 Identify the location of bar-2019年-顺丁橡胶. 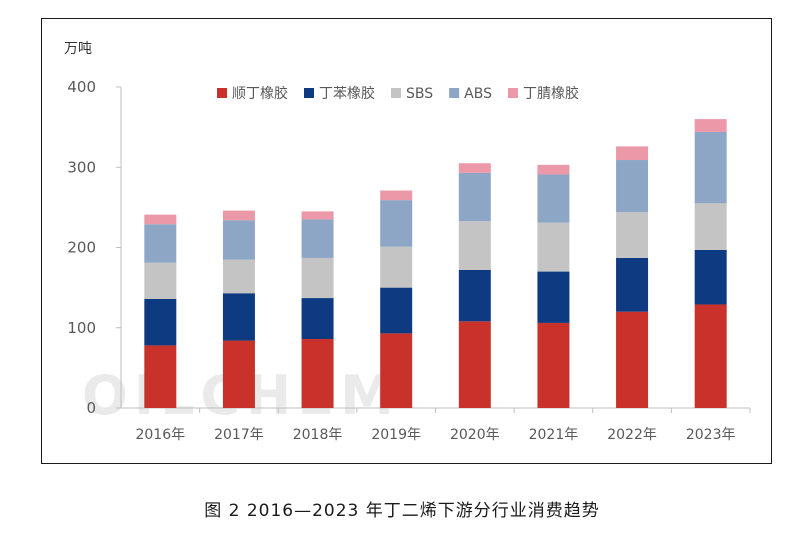
(396, 370).